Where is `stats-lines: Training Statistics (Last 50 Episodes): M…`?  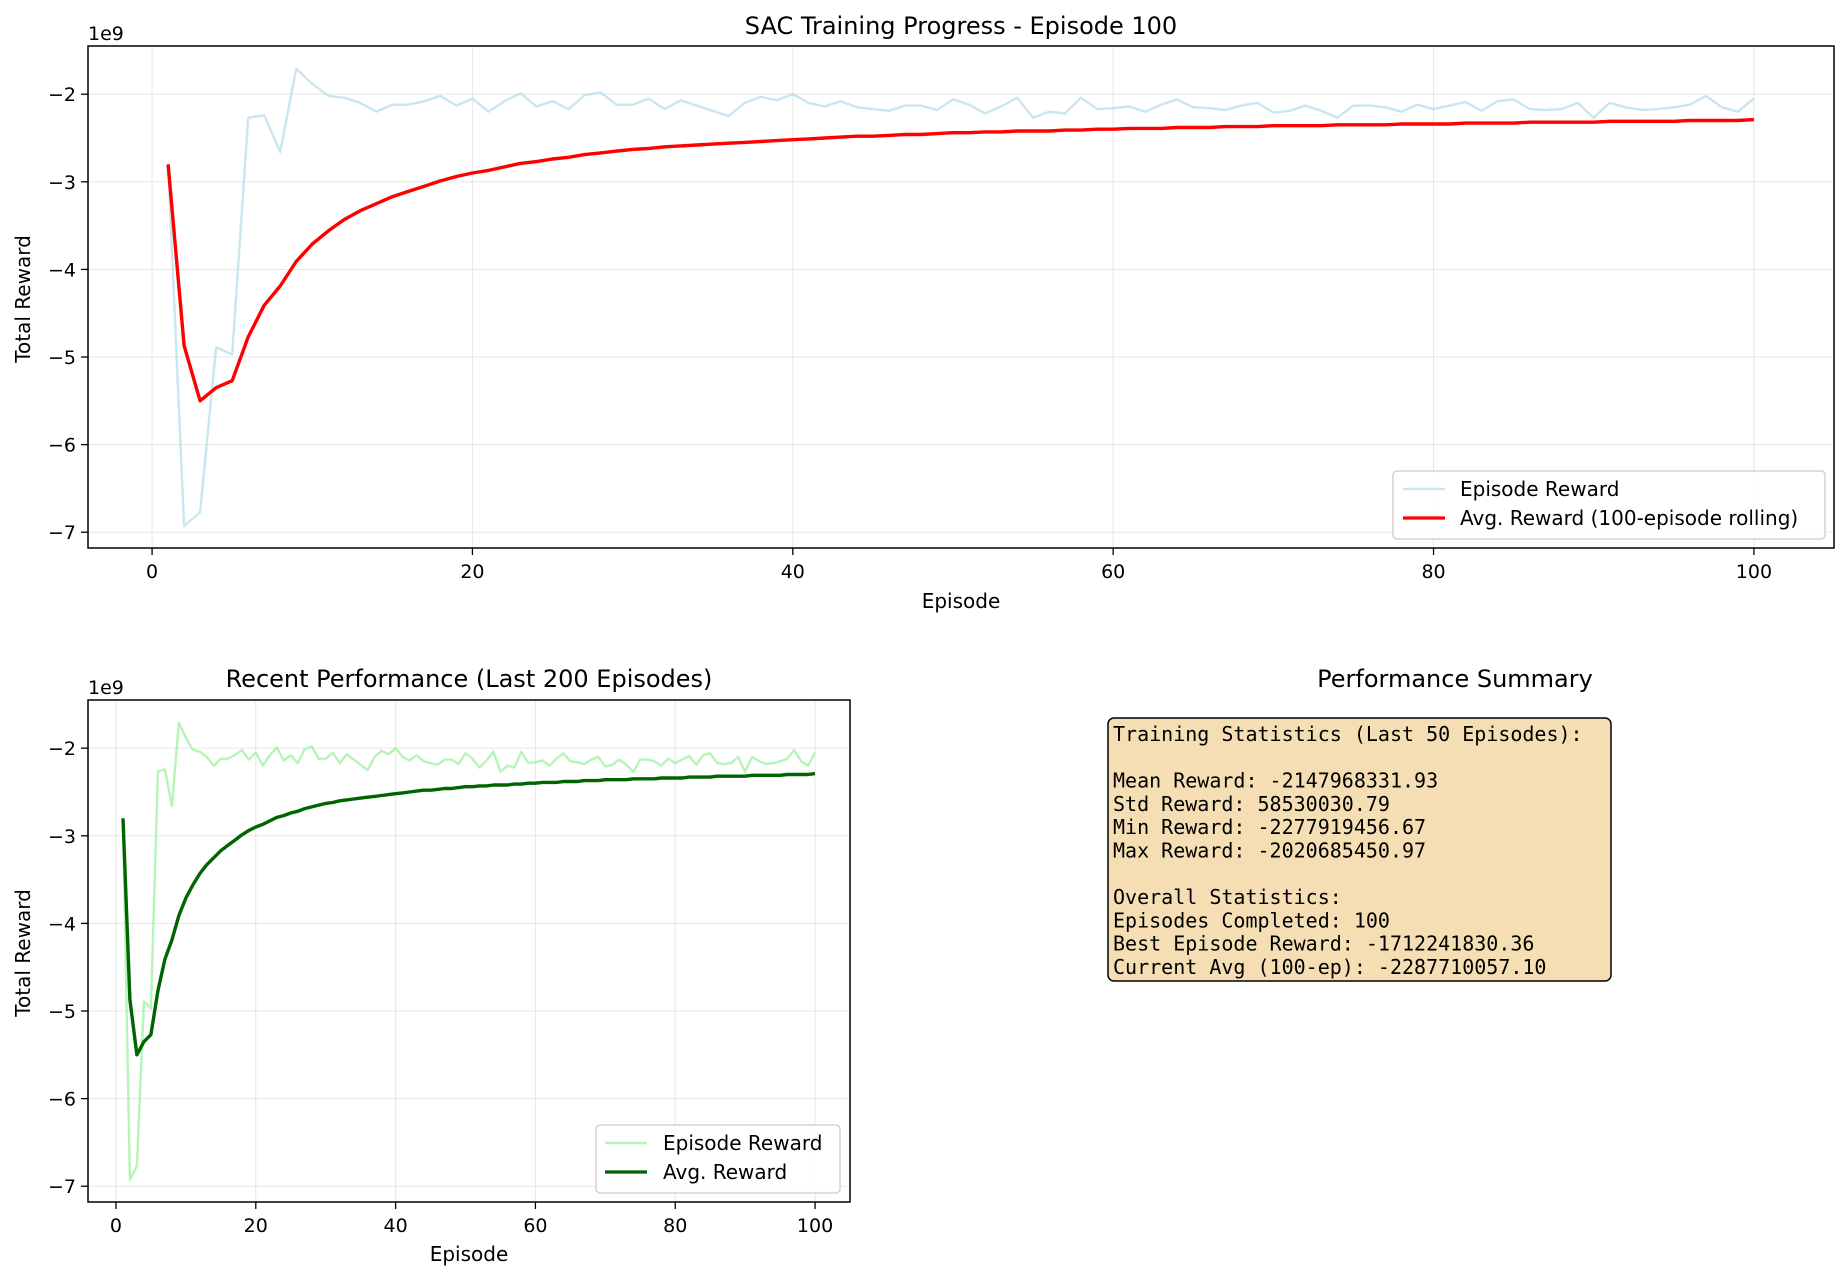
stats-lines: Training Statistics (Last 50 Episodes): M… is located at coordinates (1348, 850).